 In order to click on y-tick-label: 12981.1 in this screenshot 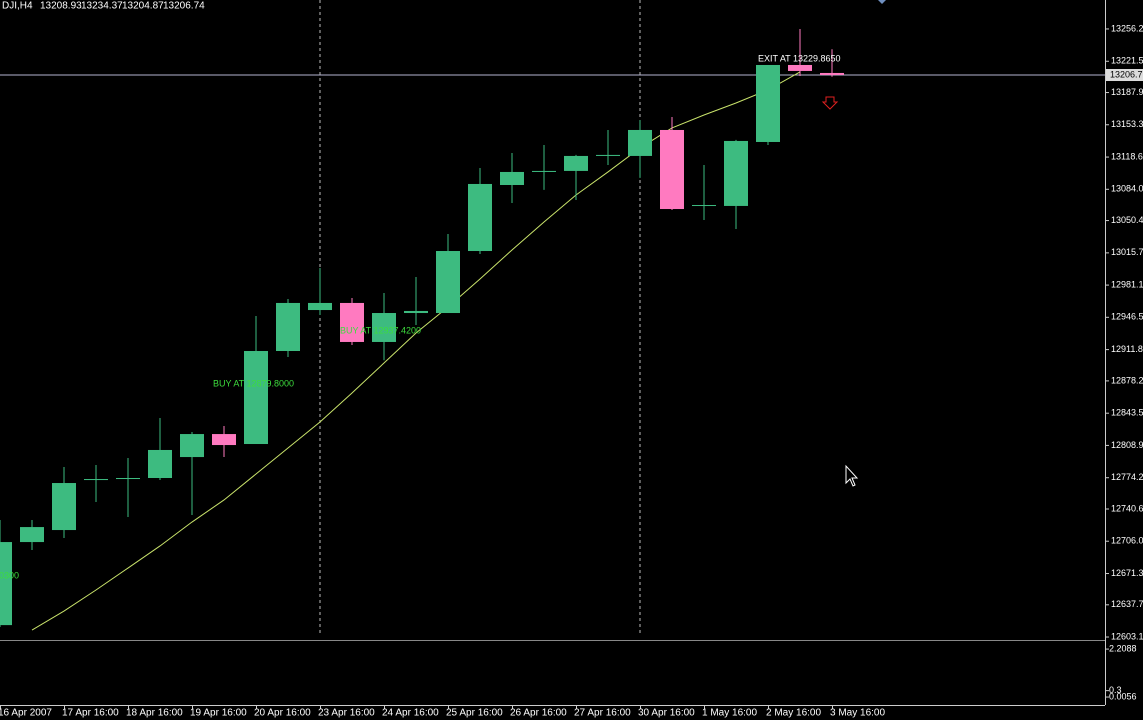, I will do `click(1127, 284)`.